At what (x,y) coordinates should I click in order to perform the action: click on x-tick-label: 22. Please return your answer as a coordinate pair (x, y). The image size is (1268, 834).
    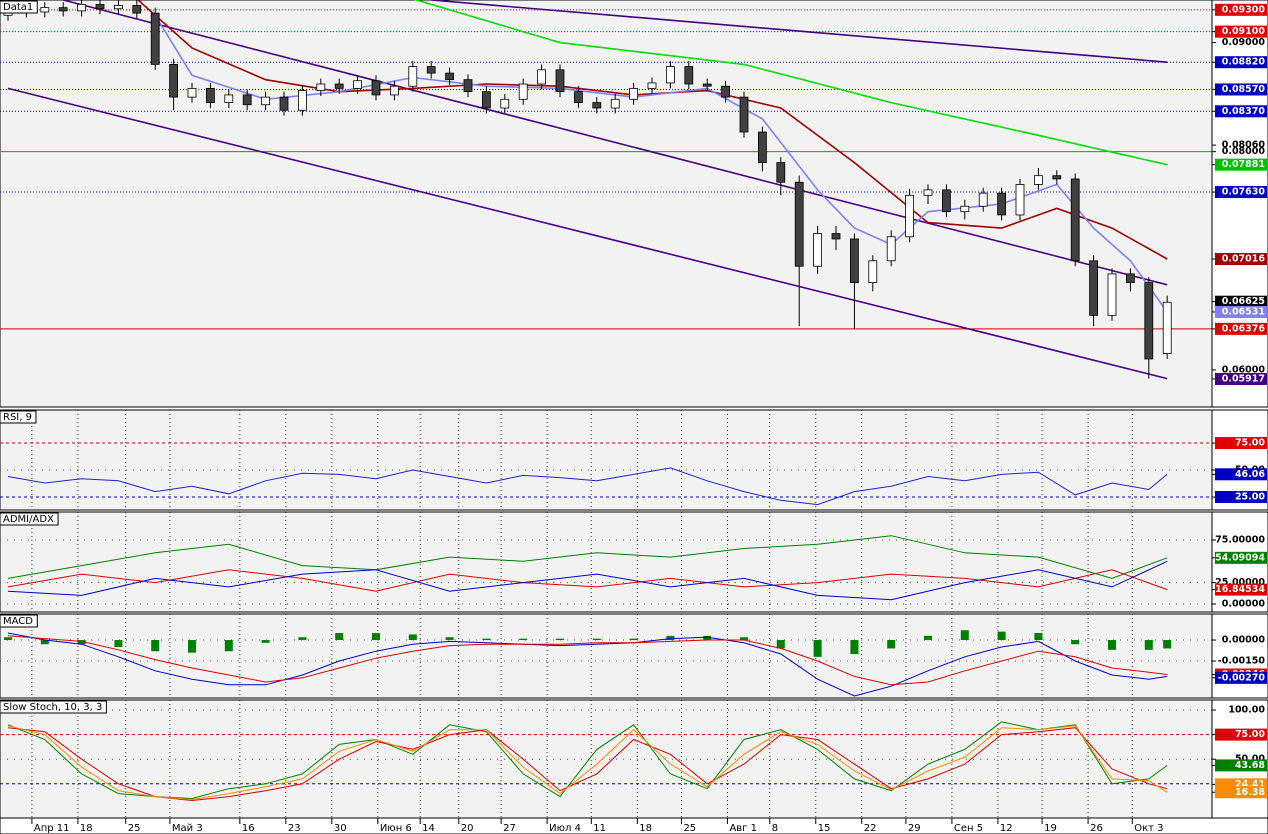
    Looking at the image, I should click on (870, 828).